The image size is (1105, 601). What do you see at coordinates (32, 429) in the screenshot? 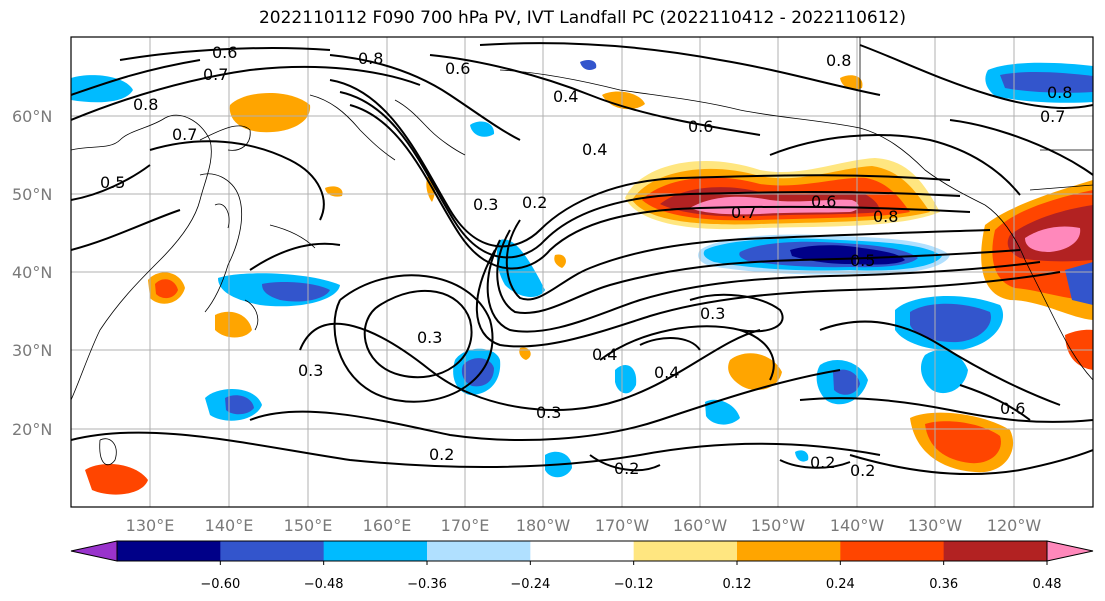
I see `lat-label: 20°N` at bounding box center [32, 429].